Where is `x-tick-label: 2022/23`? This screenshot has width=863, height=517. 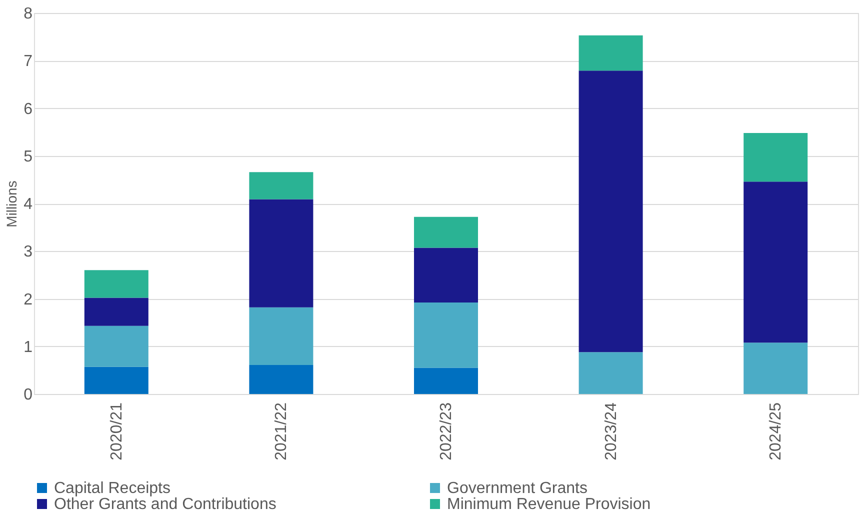 x-tick-label: 2022/23 is located at coordinates (446, 431).